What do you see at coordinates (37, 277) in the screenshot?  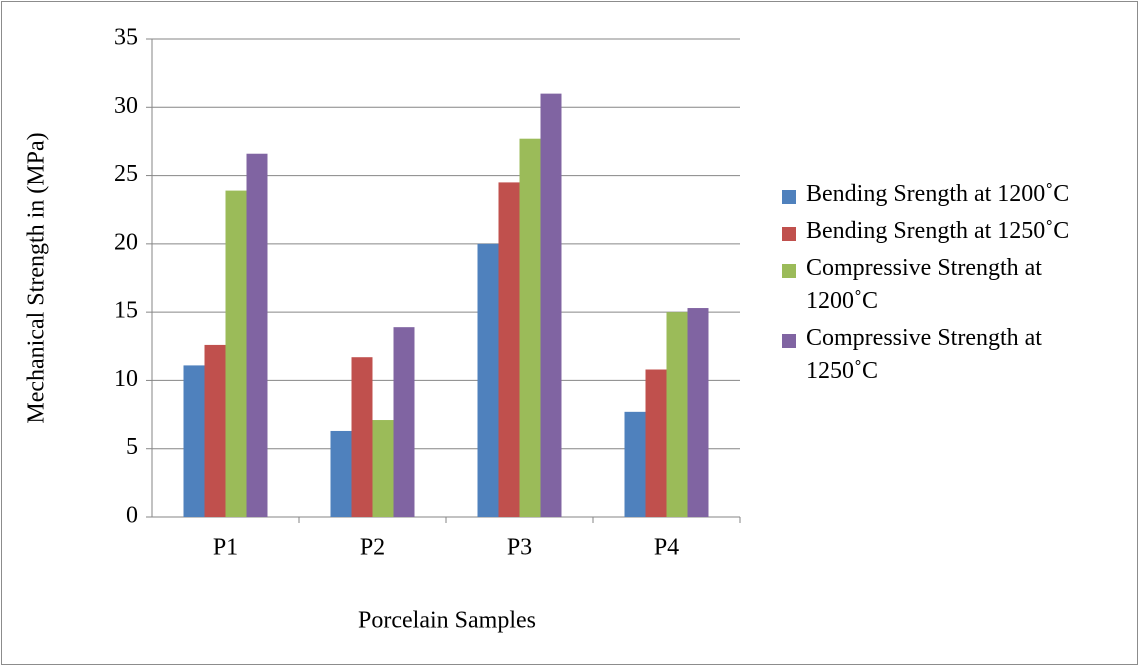 I see `y-axis-title: Mechanical Strength in (MPa)` at bounding box center [37, 277].